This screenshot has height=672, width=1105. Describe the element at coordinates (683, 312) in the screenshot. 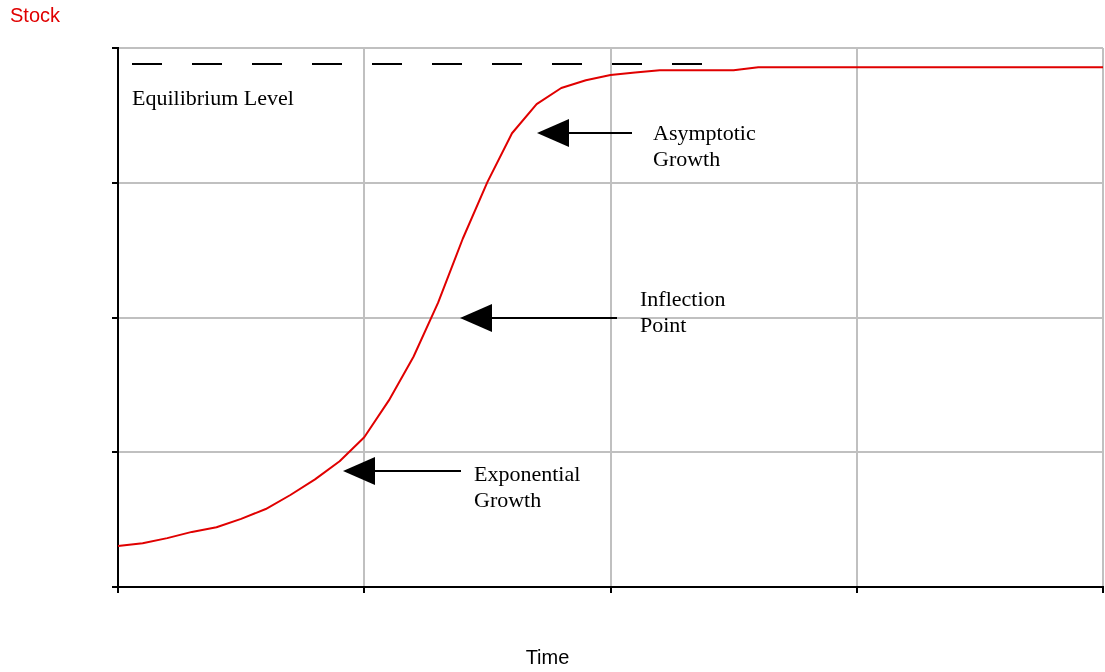

I see `annotation: Inflection Point` at that location.